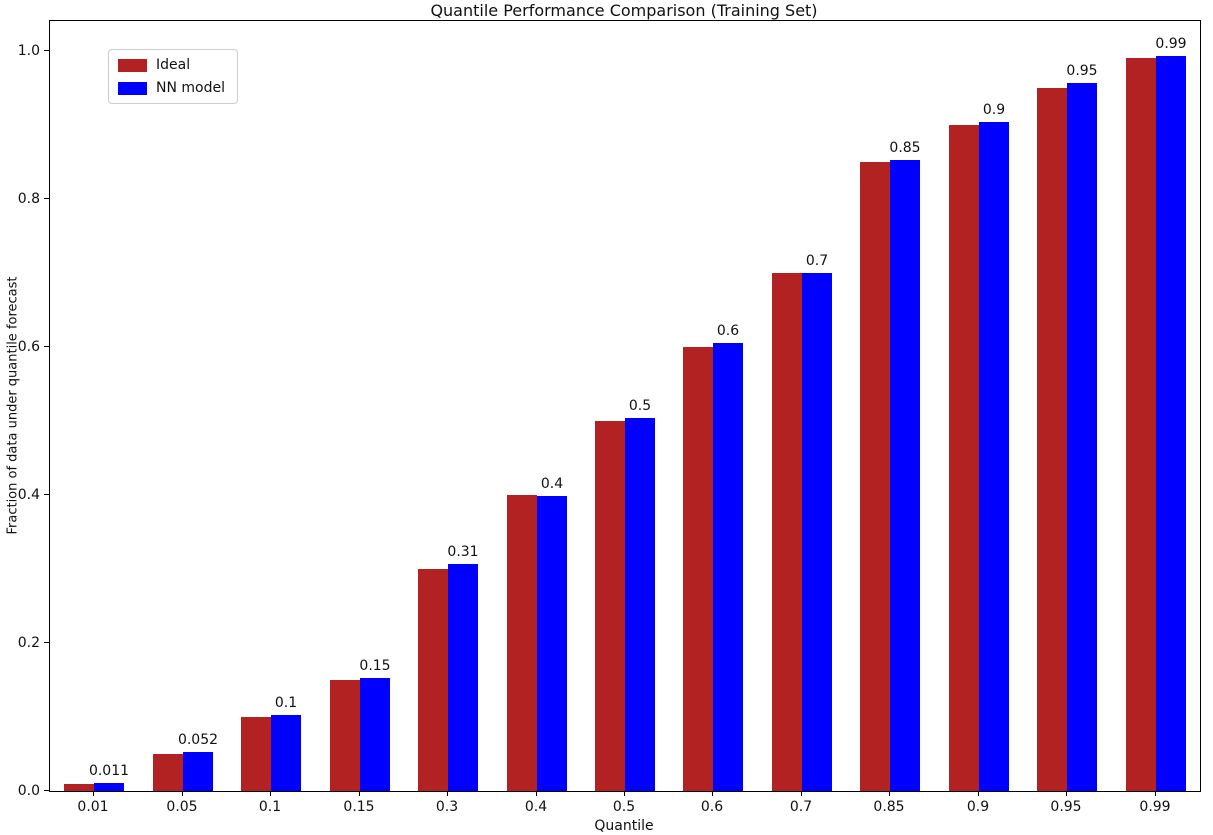  Describe the element at coordinates (889, 807) in the screenshot. I see `x-tick-label: 0.85` at that location.